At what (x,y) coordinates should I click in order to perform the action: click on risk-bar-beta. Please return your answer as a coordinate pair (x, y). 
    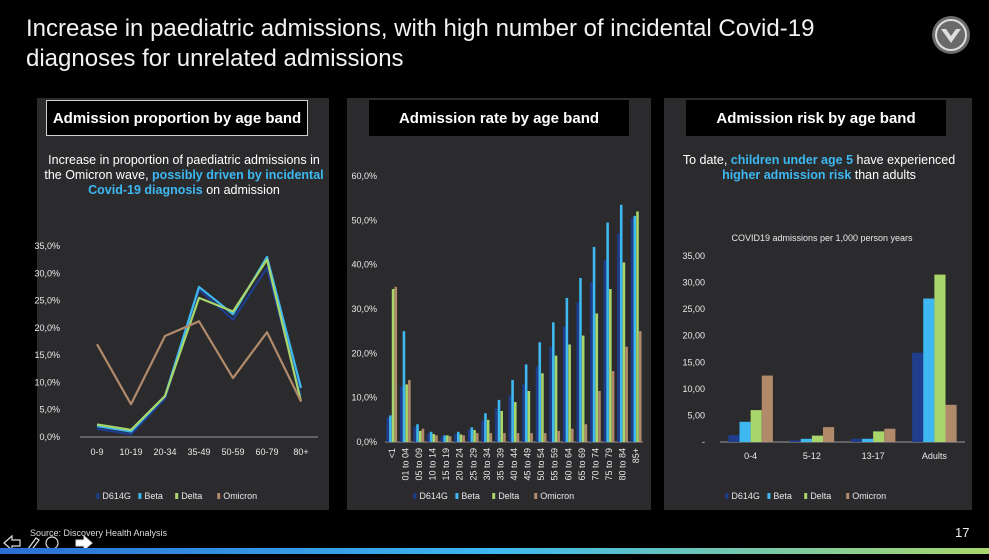
    Looking at the image, I should click on (745, 431).